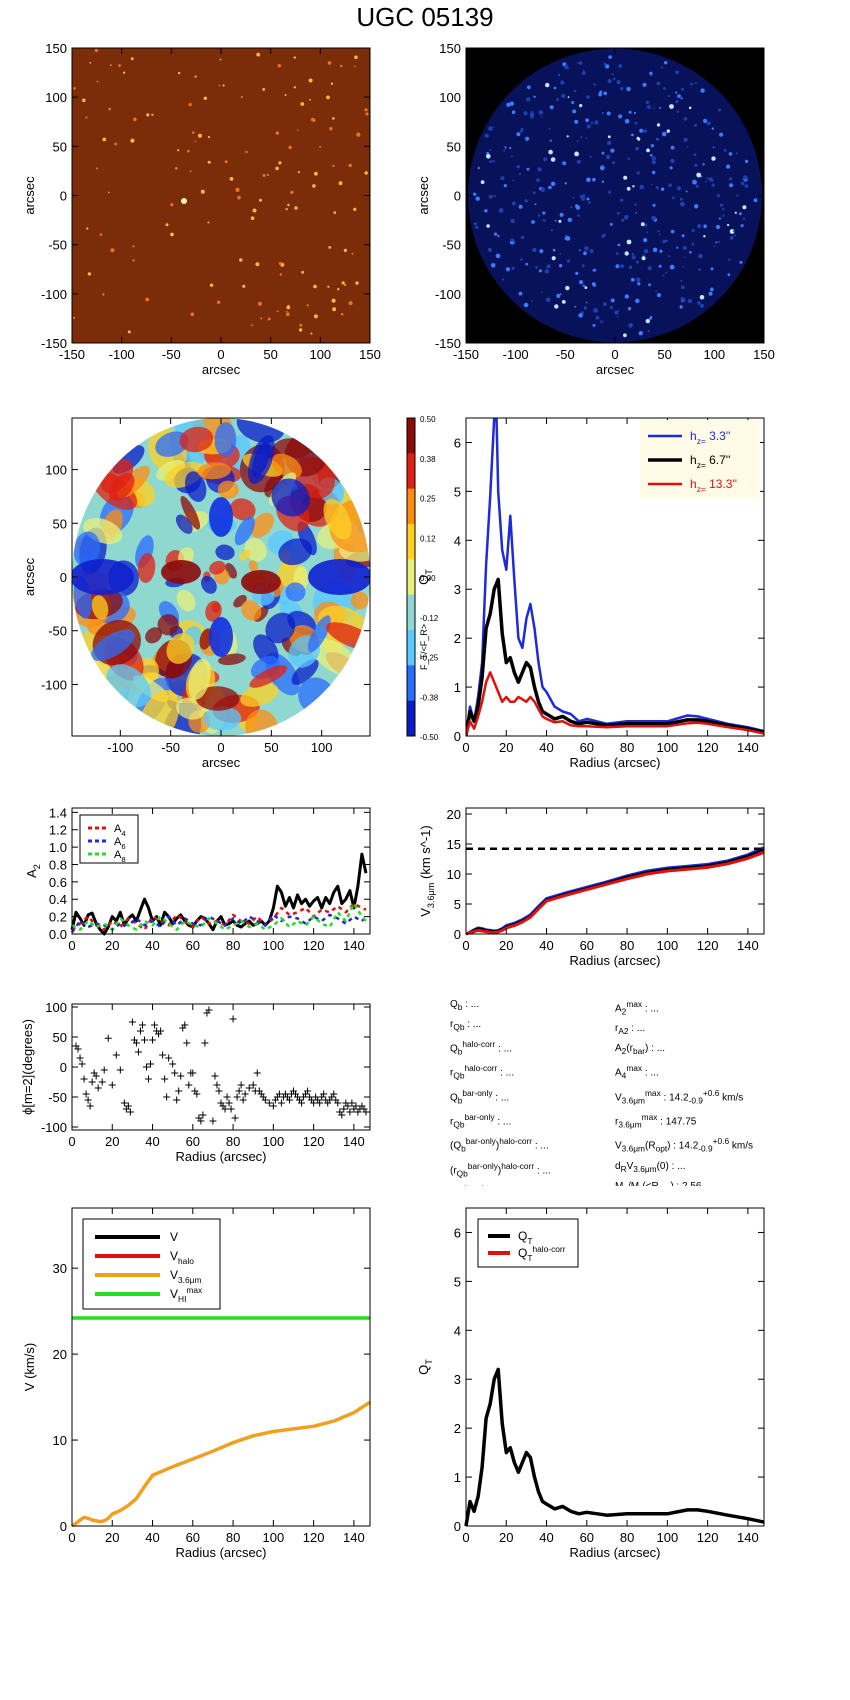  Describe the element at coordinates (29, 1367) in the screenshot. I see `y-axis-label: V (km/s)` at that location.